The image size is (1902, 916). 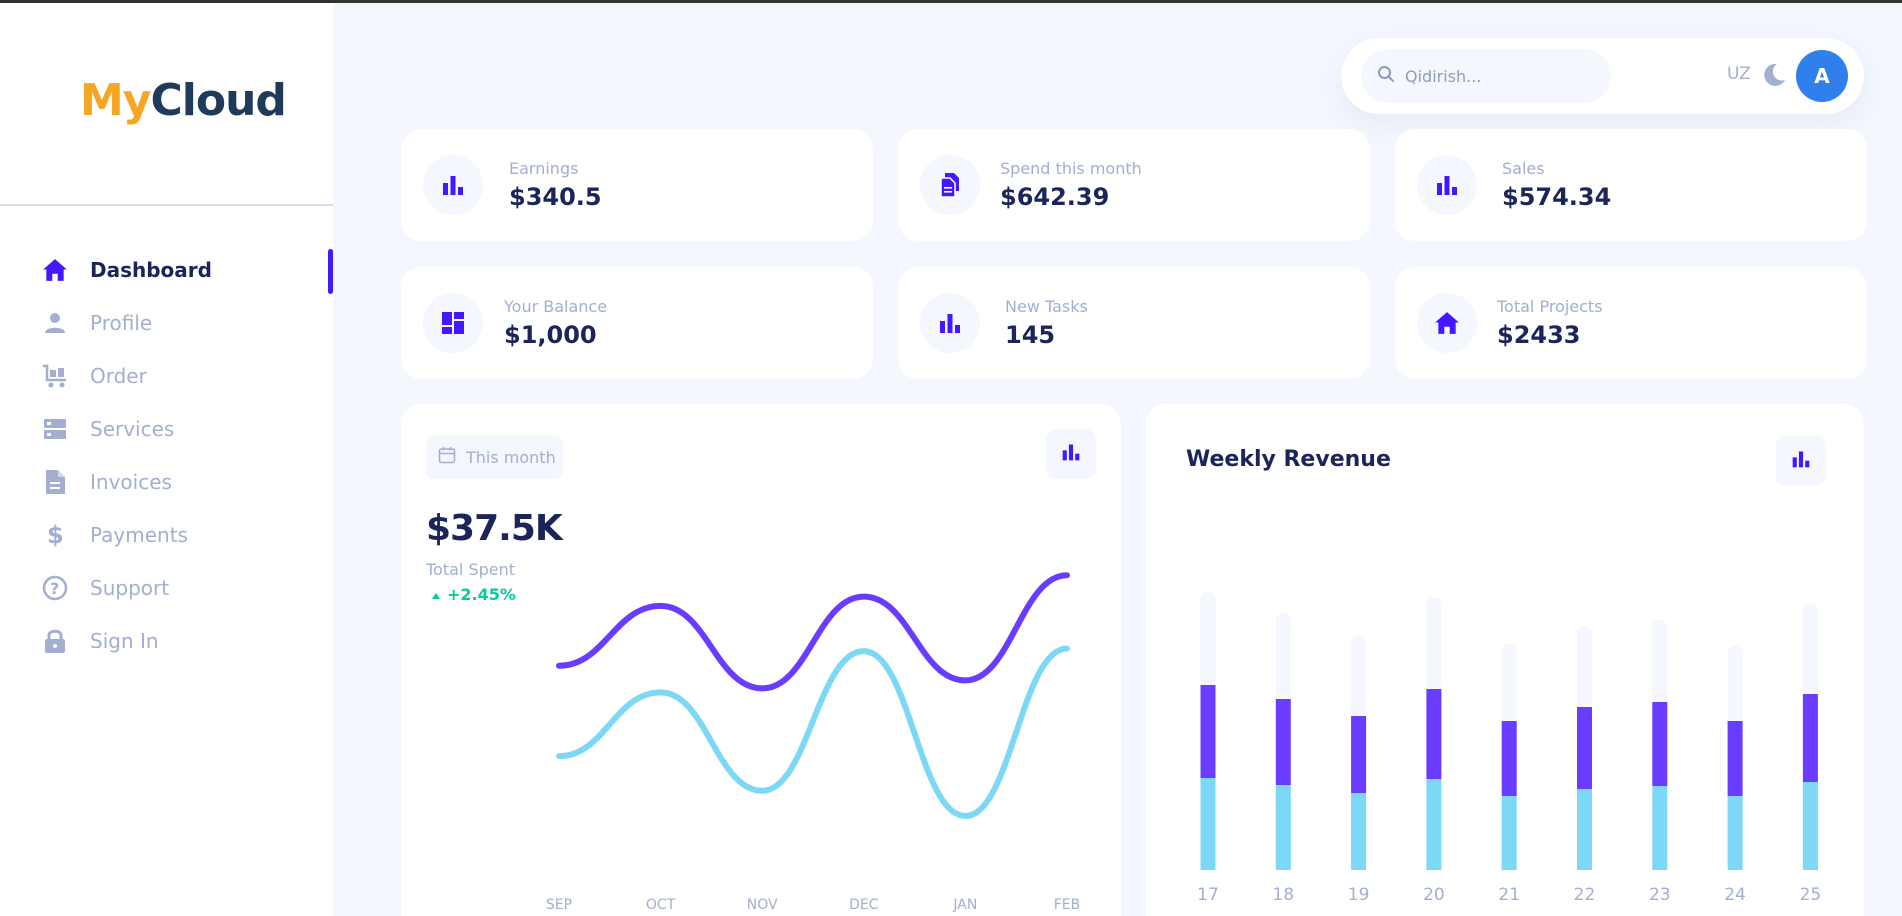 What do you see at coordinates (166, 205) in the screenshot?
I see `sidebar-divider` at bounding box center [166, 205].